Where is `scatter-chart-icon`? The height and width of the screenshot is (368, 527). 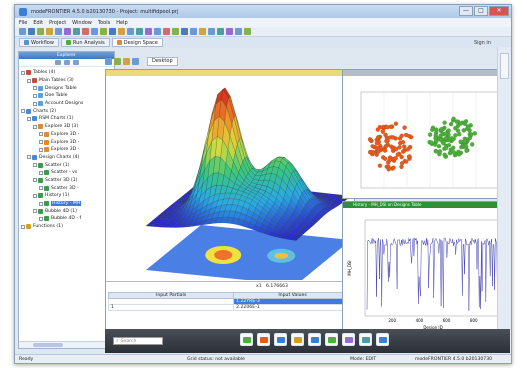 scatter-chart-icon is located at coordinates (246, 339).